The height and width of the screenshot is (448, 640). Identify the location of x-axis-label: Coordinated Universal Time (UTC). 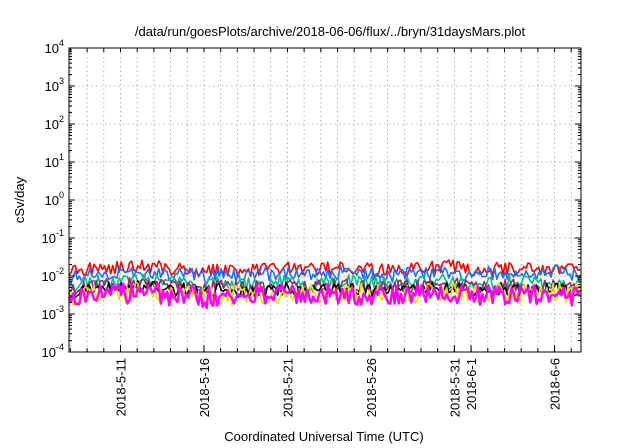
(323, 436).